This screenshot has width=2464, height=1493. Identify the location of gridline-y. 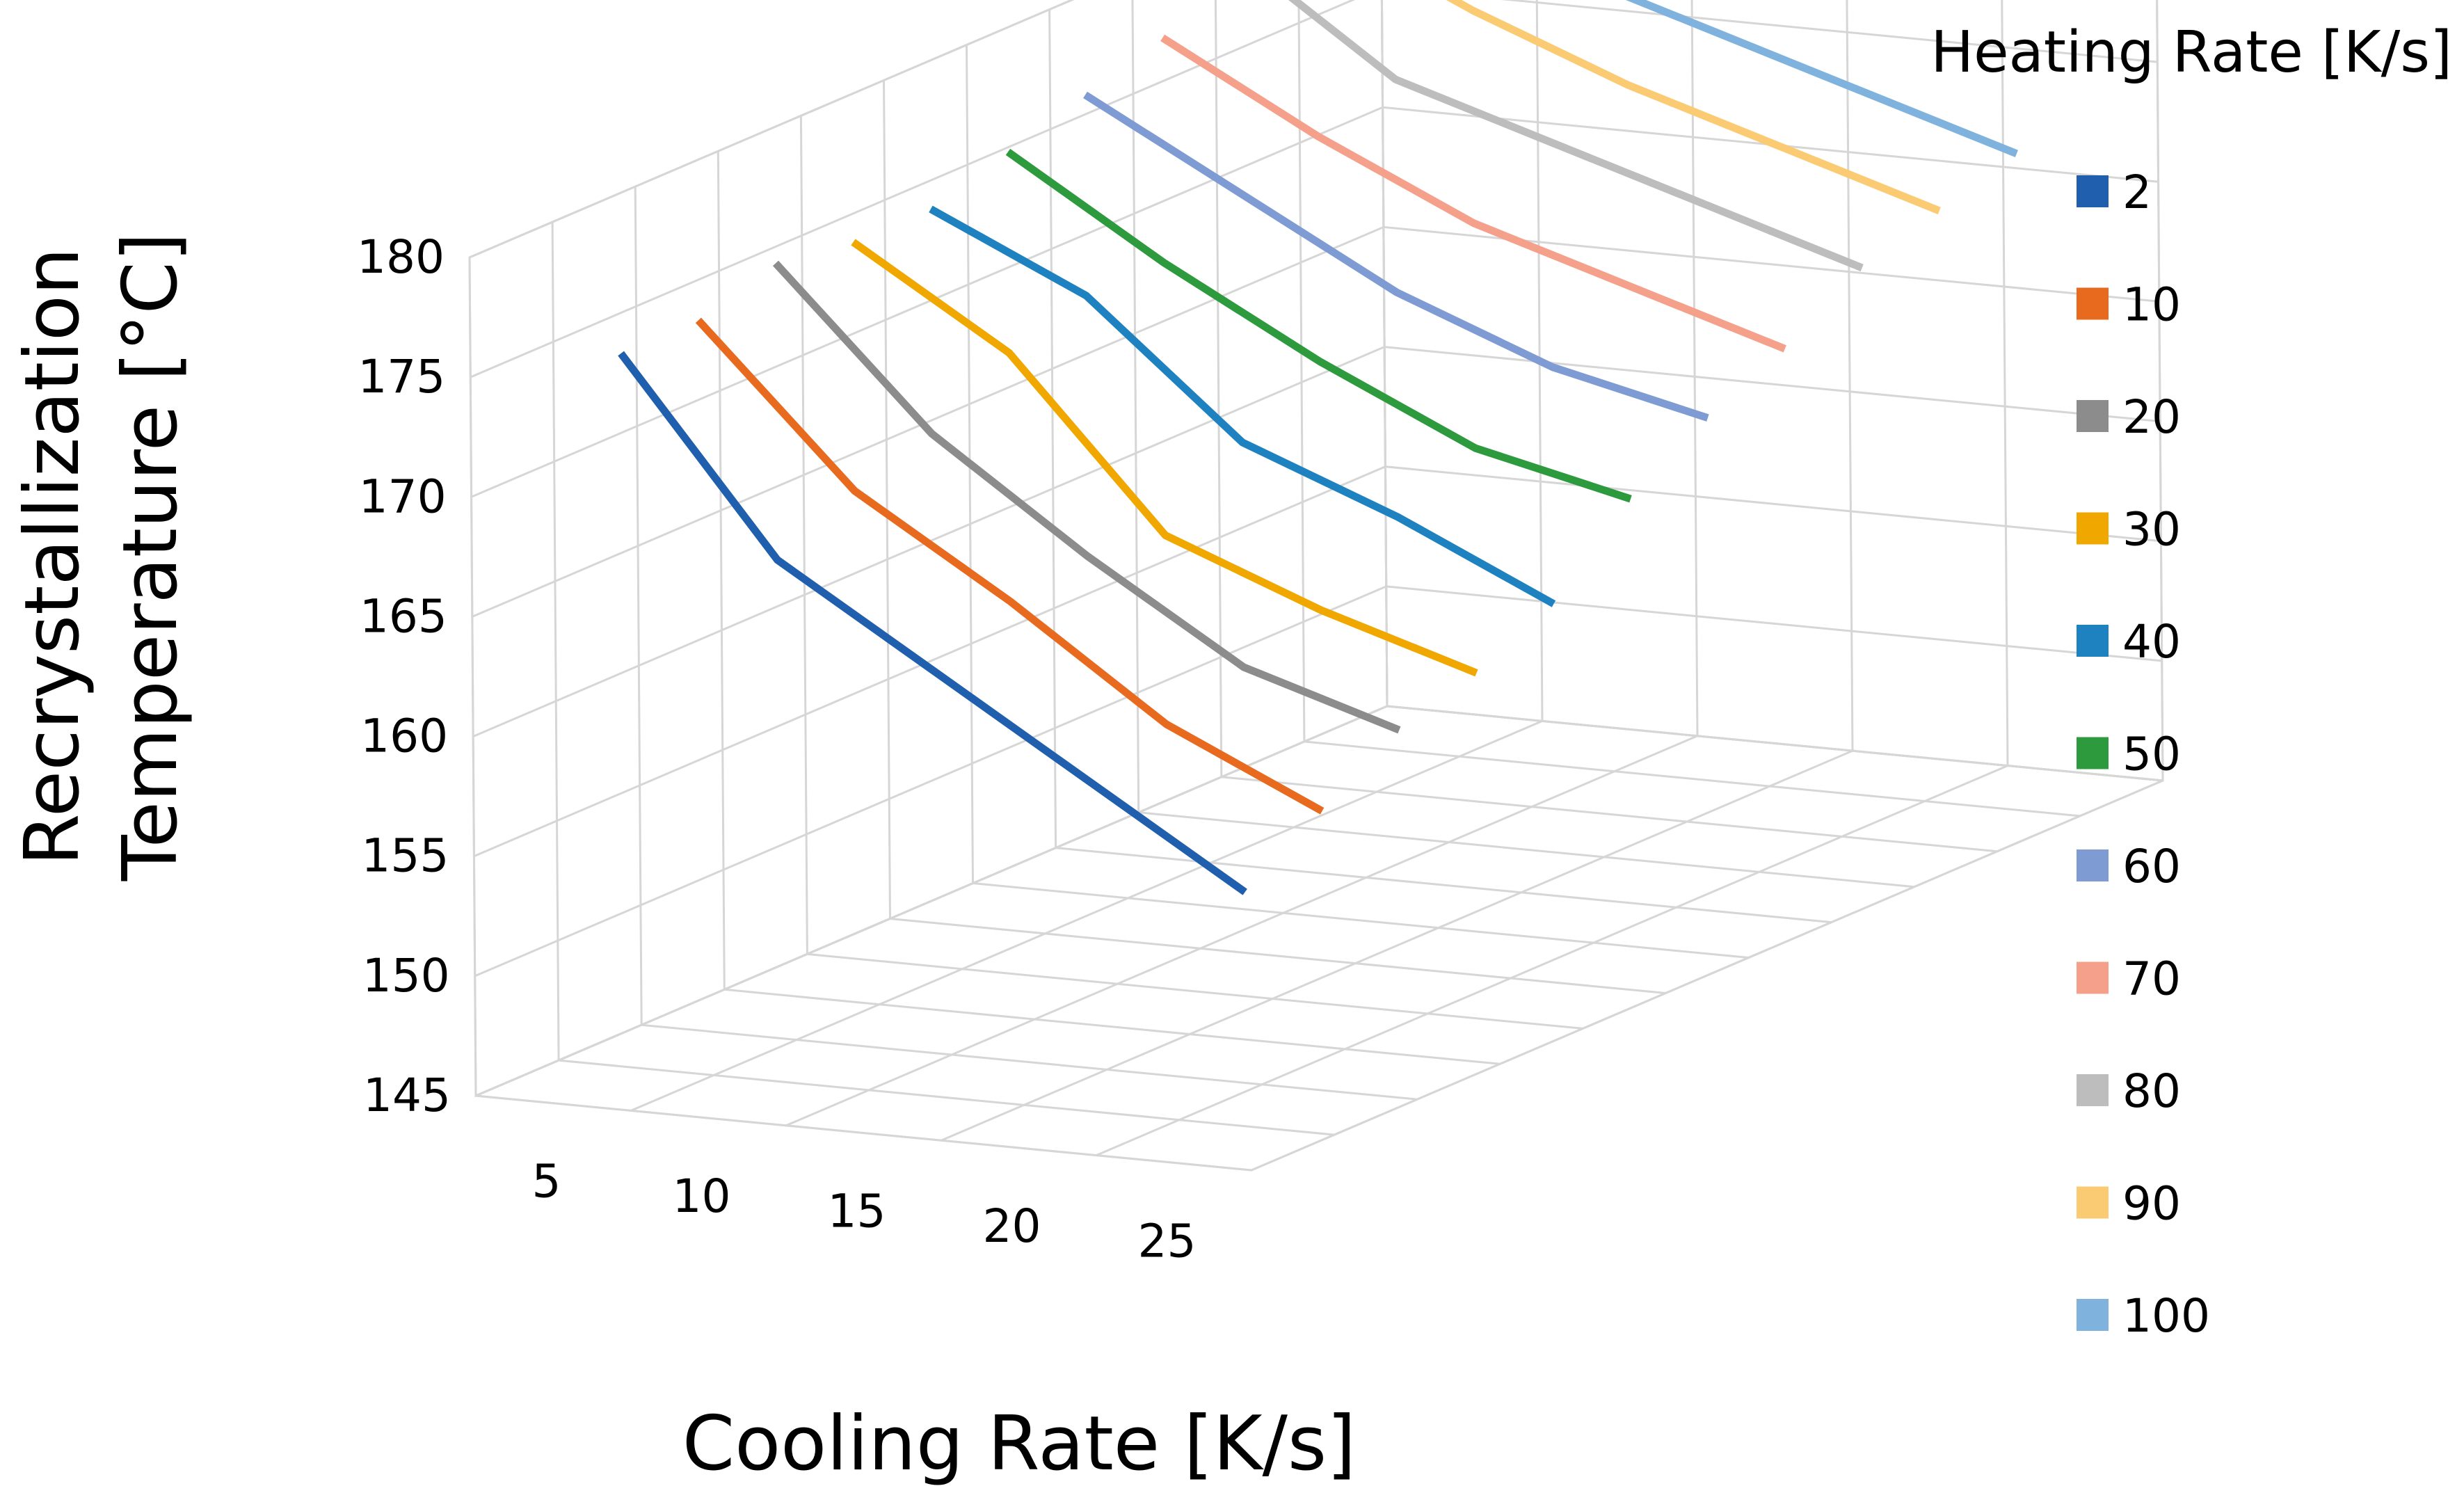
(772, 129).